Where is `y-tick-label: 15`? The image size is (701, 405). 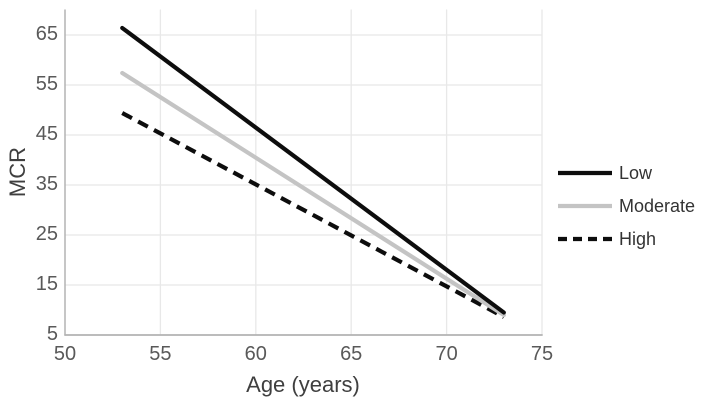 y-tick-label: 15 is located at coordinates (46, 284).